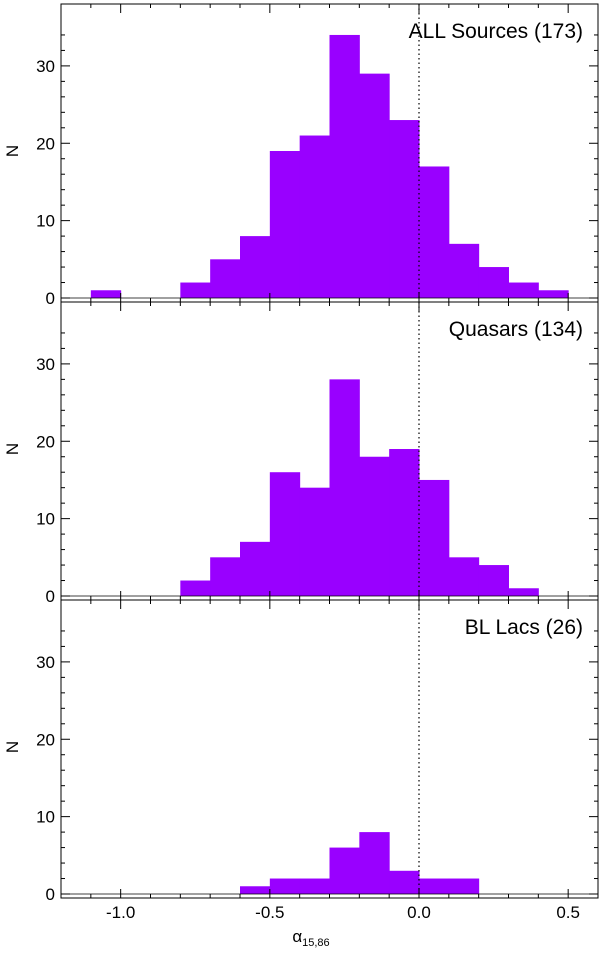 This screenshot has width=600, height=953. I want to click on panel-title: ALL Sources (173), so click(496, 31).